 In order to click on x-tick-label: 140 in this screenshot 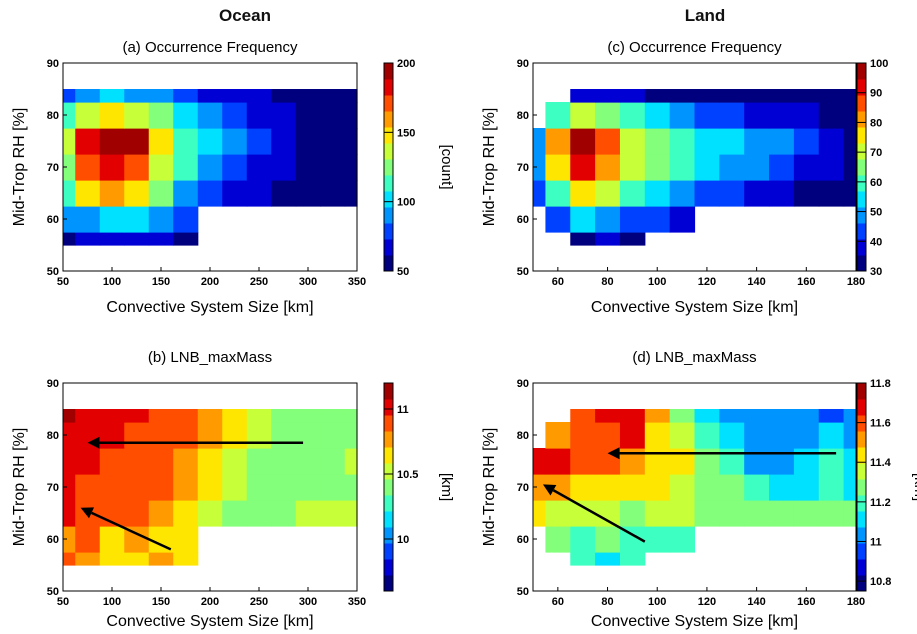, I will do `click(756, 602)`.